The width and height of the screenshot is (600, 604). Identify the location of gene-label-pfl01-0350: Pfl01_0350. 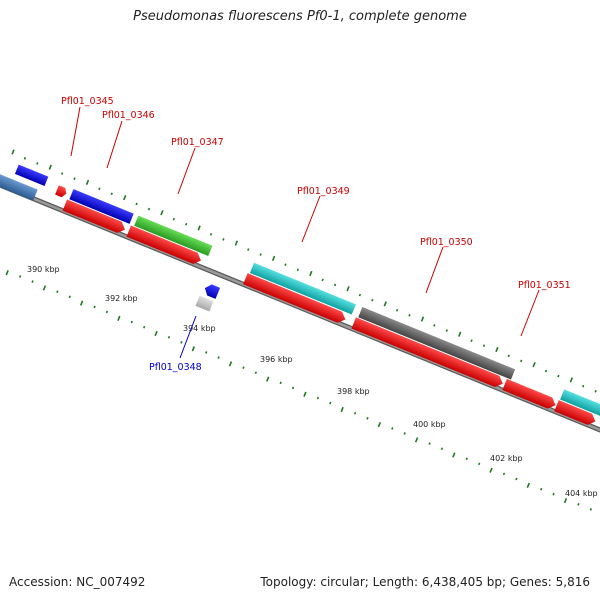
(446, 242).